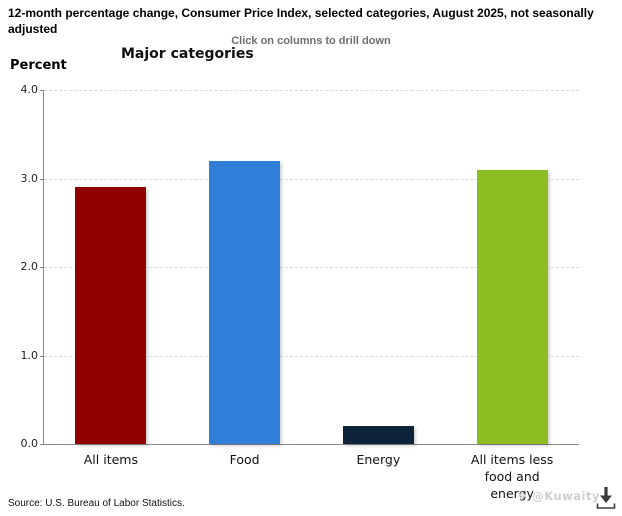  I want to click on category-label: All items less food and energy, so click(512, 476).